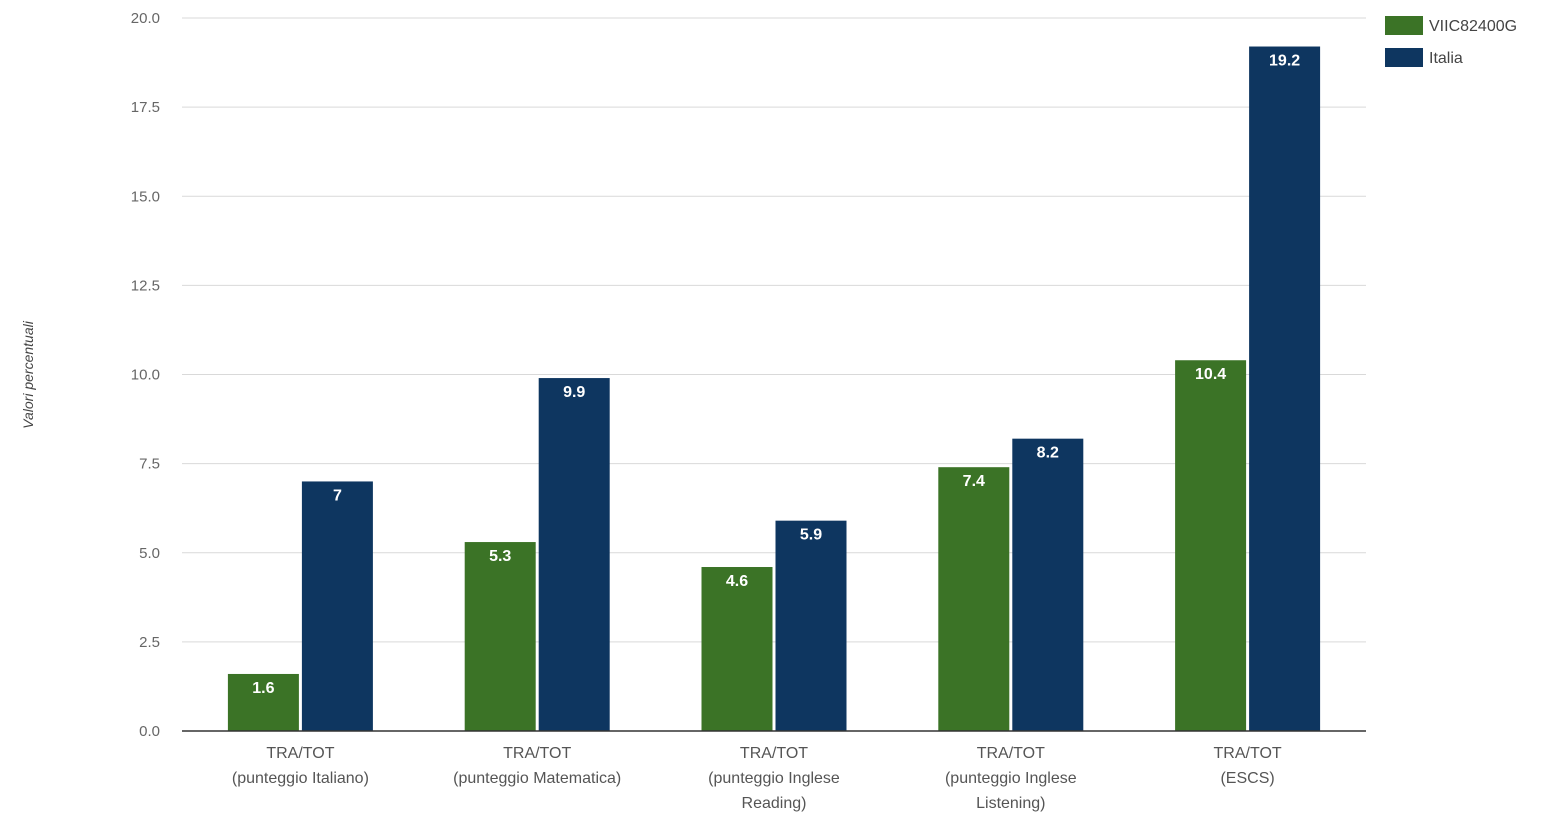  Describe the element at coordinates (149, 553) in the screenshot. I see `y-tick-label: 5.0` at that location.